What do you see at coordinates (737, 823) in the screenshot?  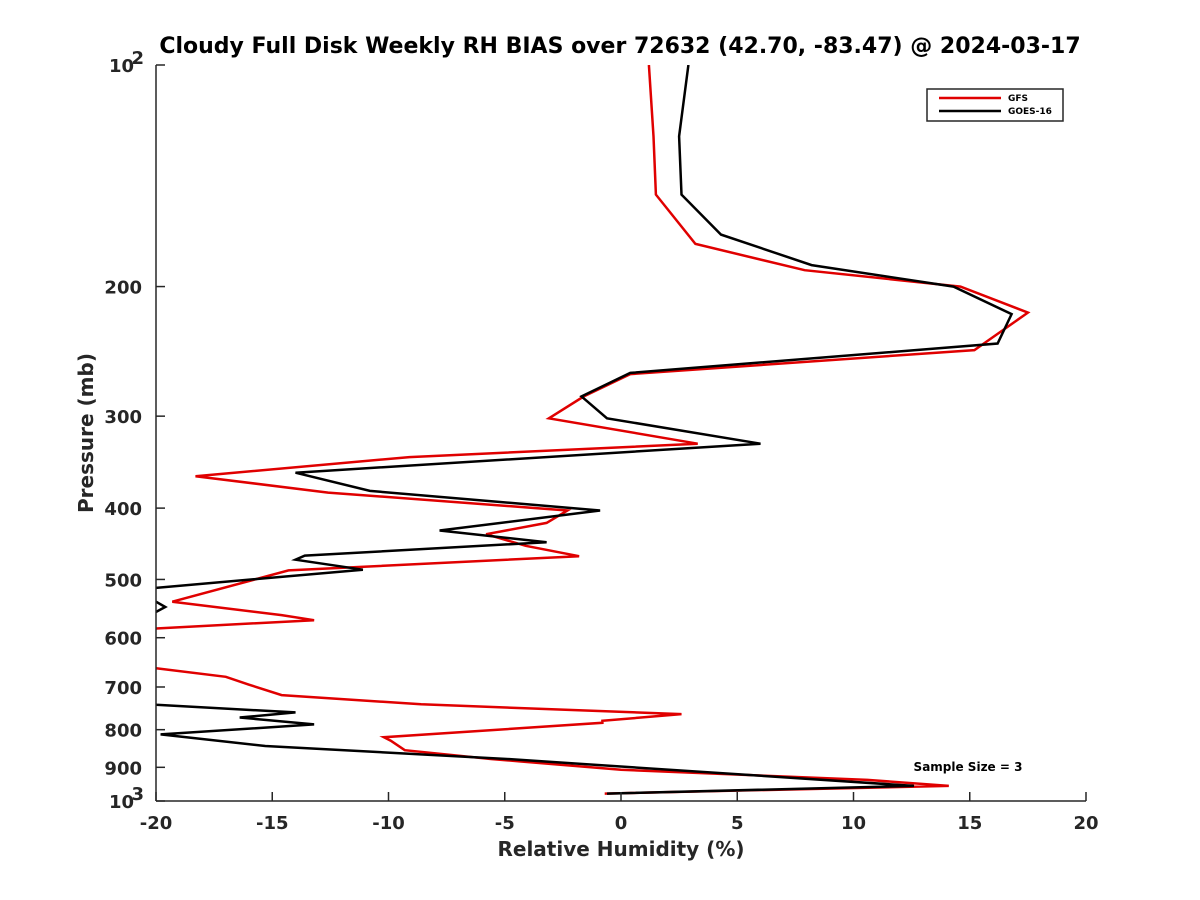 I see `x-tick-label: 5` at bounding box center [737, 823].